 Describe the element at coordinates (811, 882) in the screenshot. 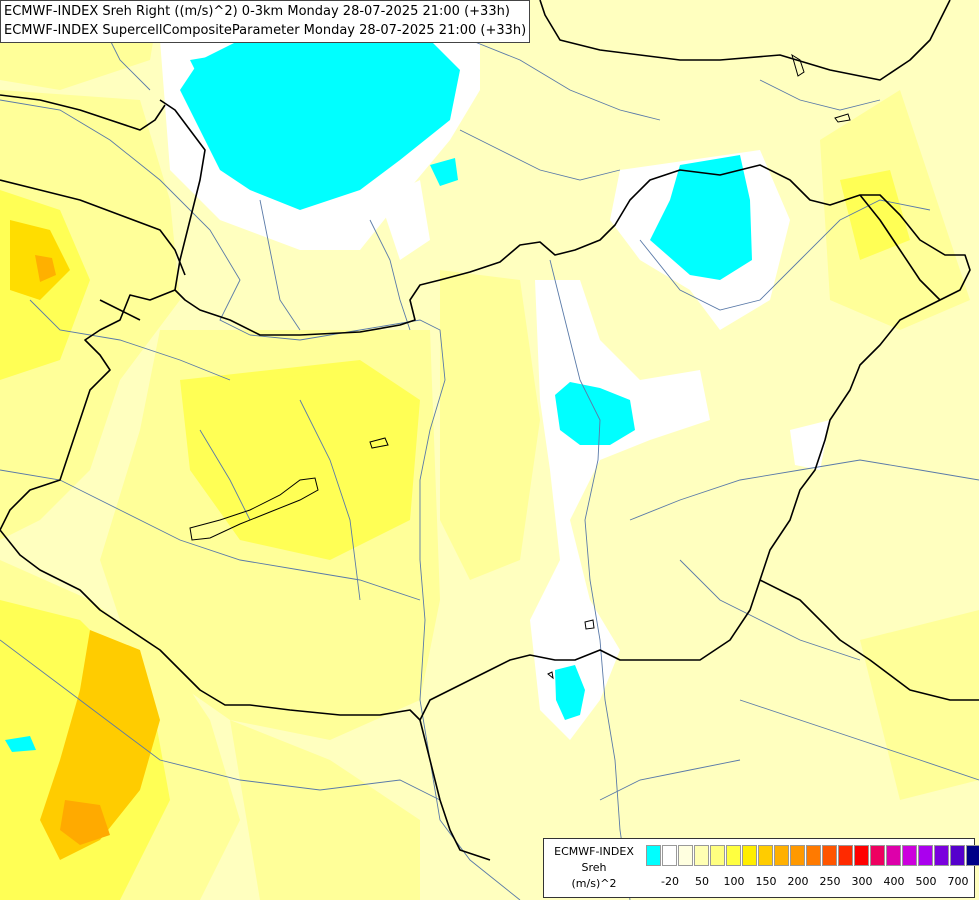

I see `legend-ticks: -20 50 100 150 200 250 300 400 500 700` at that location.